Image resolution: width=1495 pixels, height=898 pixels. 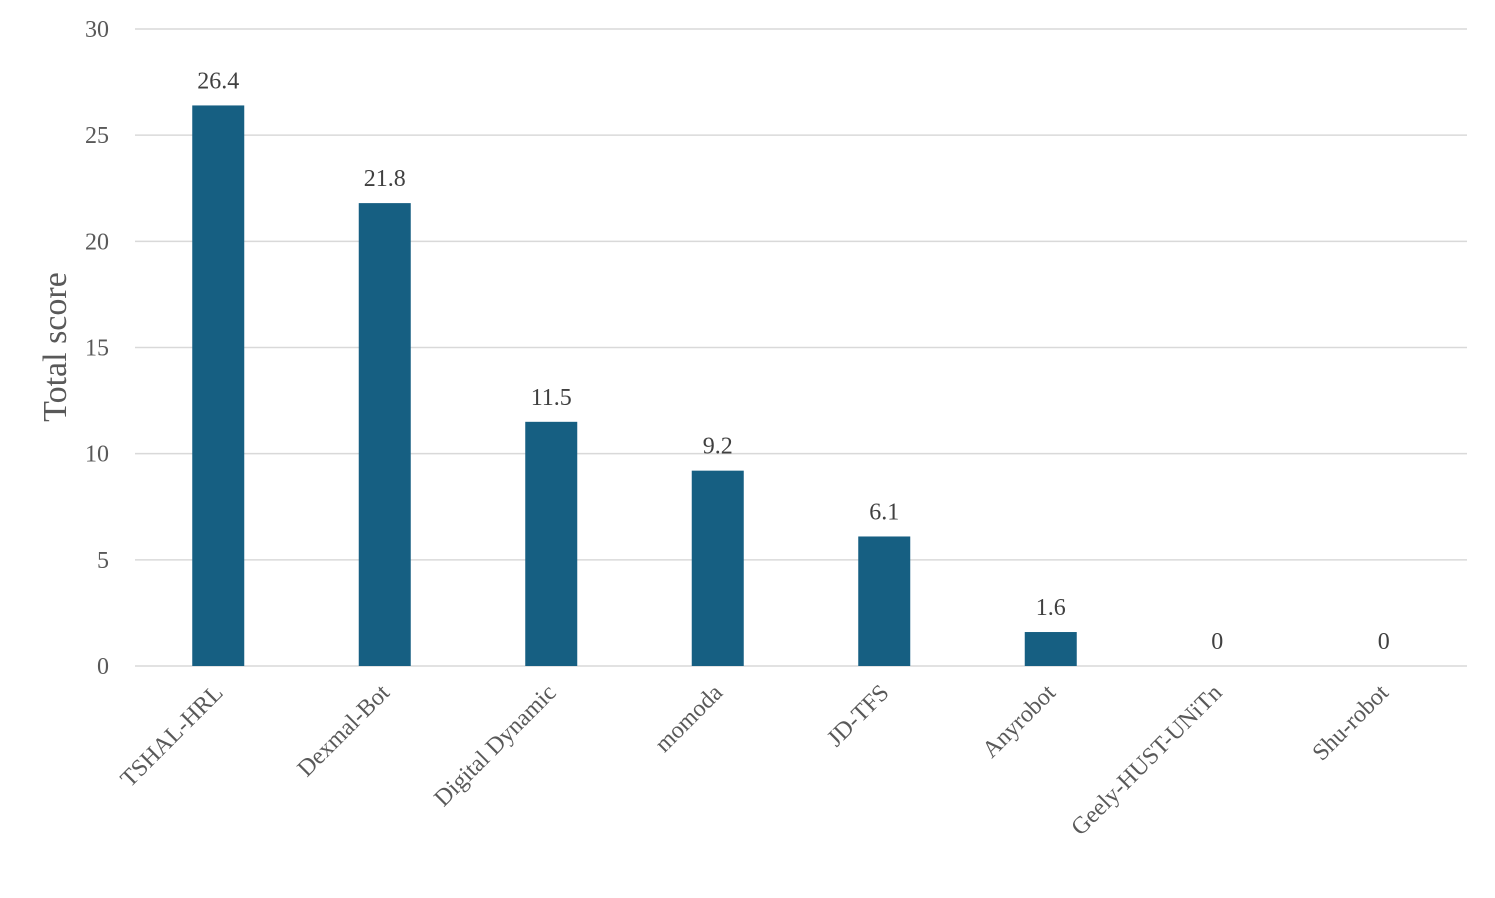 What do you see at coordinates (1051, 608) in the screenshot?
I see `data-label: 1.6` at bounding box center [1051, 608].